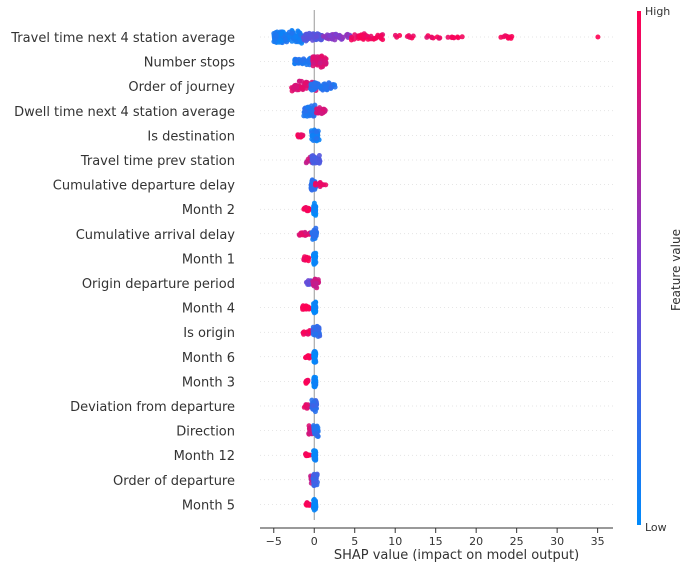  I want to click on feature-label: Order of journey, so click(181, 87).